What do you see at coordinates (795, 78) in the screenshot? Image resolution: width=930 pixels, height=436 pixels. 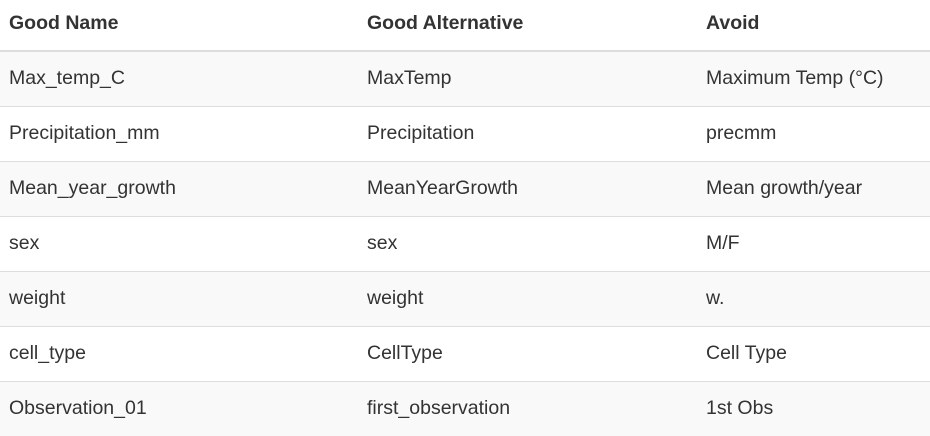 I see `cell-avoid: Maximum Temp (°C)` at bounding box center [795, 78].